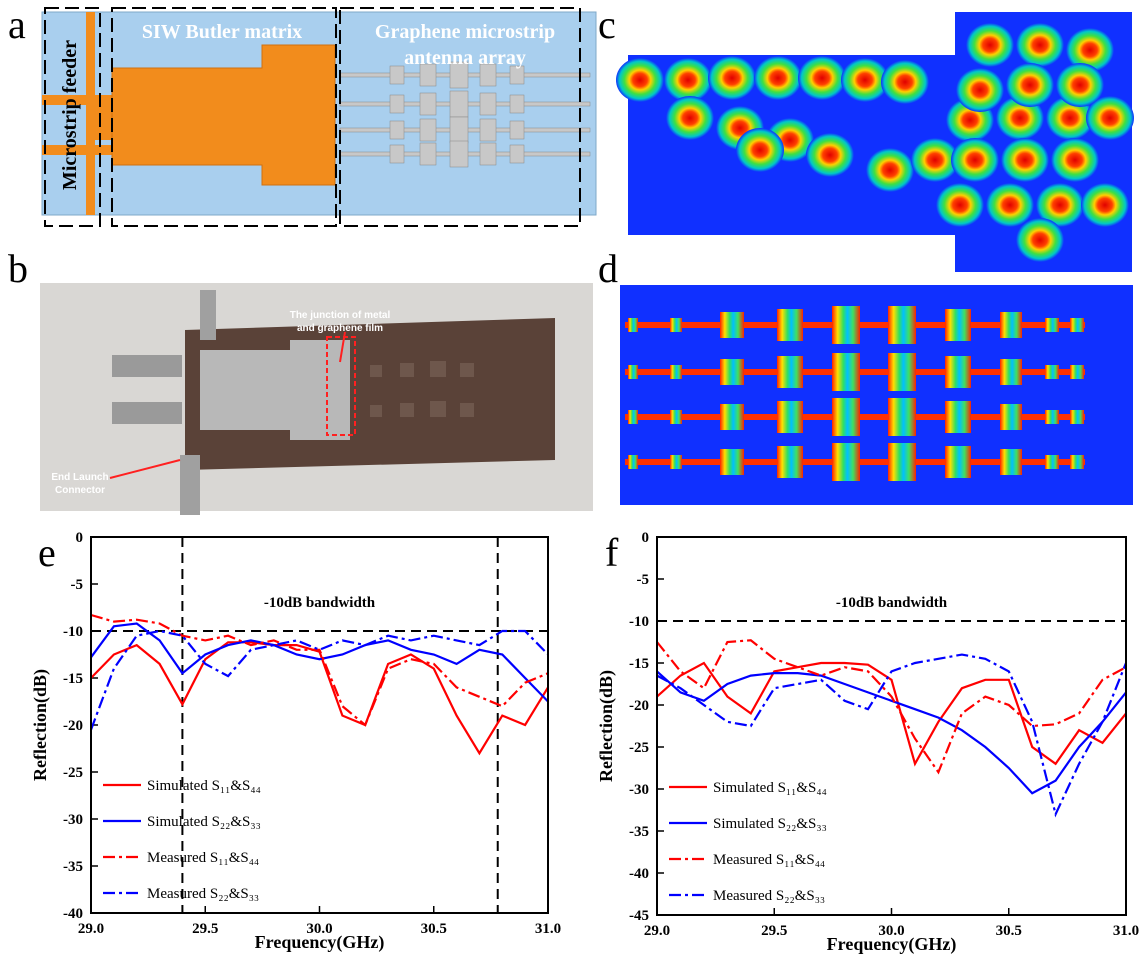  Describe the element at coordinates (657, 931) in the screenshot. I see `x-tick-label: 29.0` at that location.